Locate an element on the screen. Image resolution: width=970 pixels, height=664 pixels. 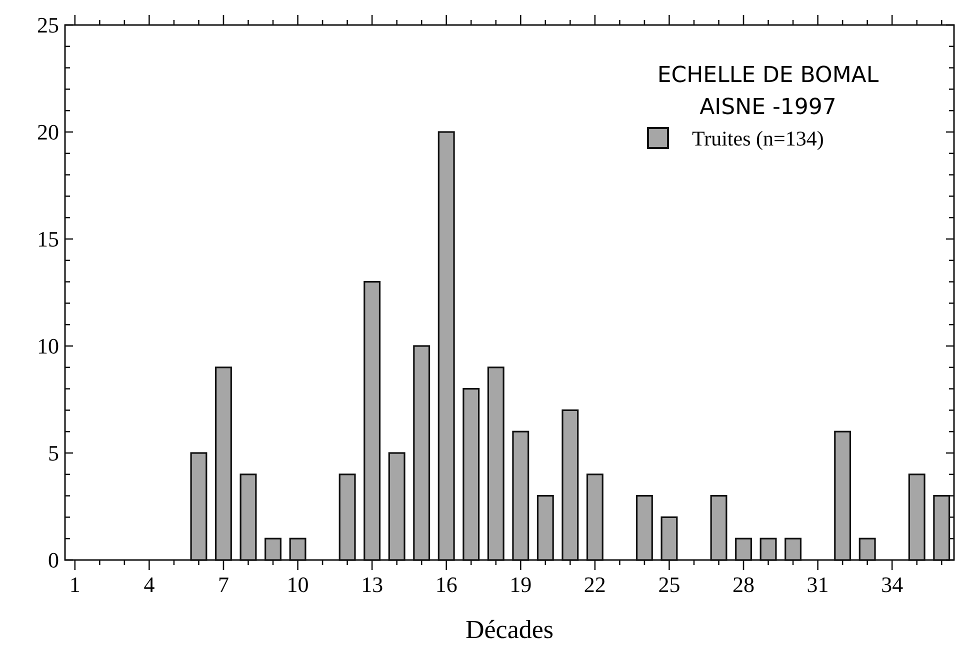
y-tick-label: 10 is located at coordinates (48, 346).